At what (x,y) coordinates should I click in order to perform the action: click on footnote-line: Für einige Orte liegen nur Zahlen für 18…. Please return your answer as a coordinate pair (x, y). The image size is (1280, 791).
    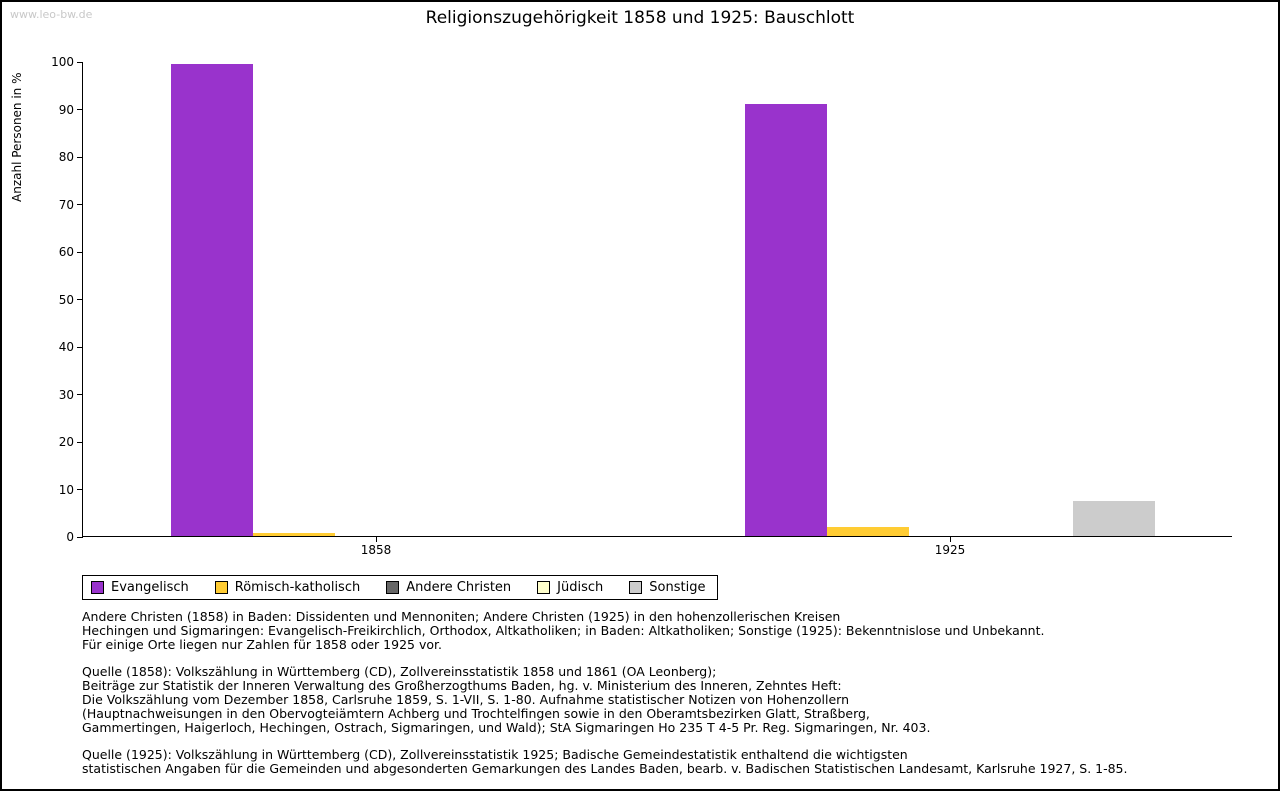
    Looking at the image, I should click on (262, 644).